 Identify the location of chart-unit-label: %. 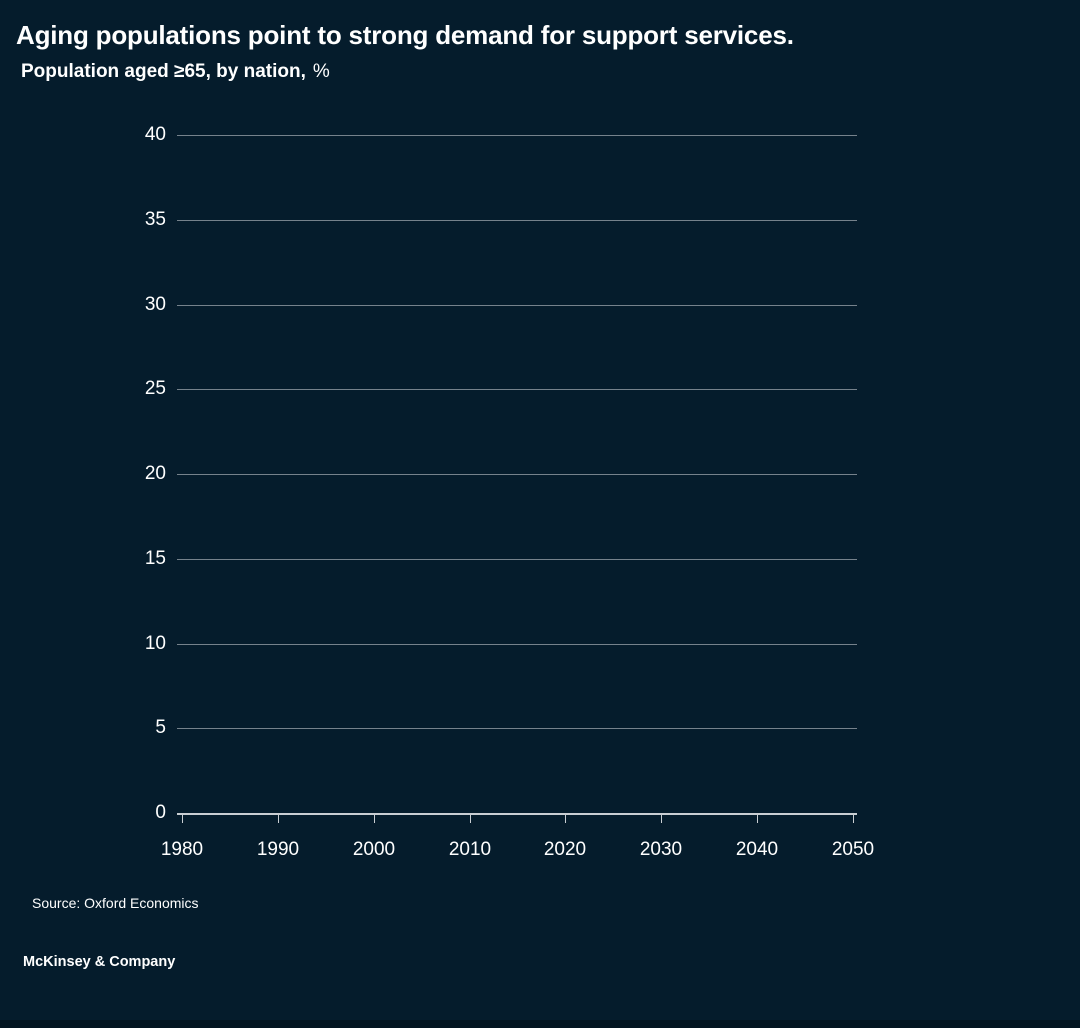
(321, 71).